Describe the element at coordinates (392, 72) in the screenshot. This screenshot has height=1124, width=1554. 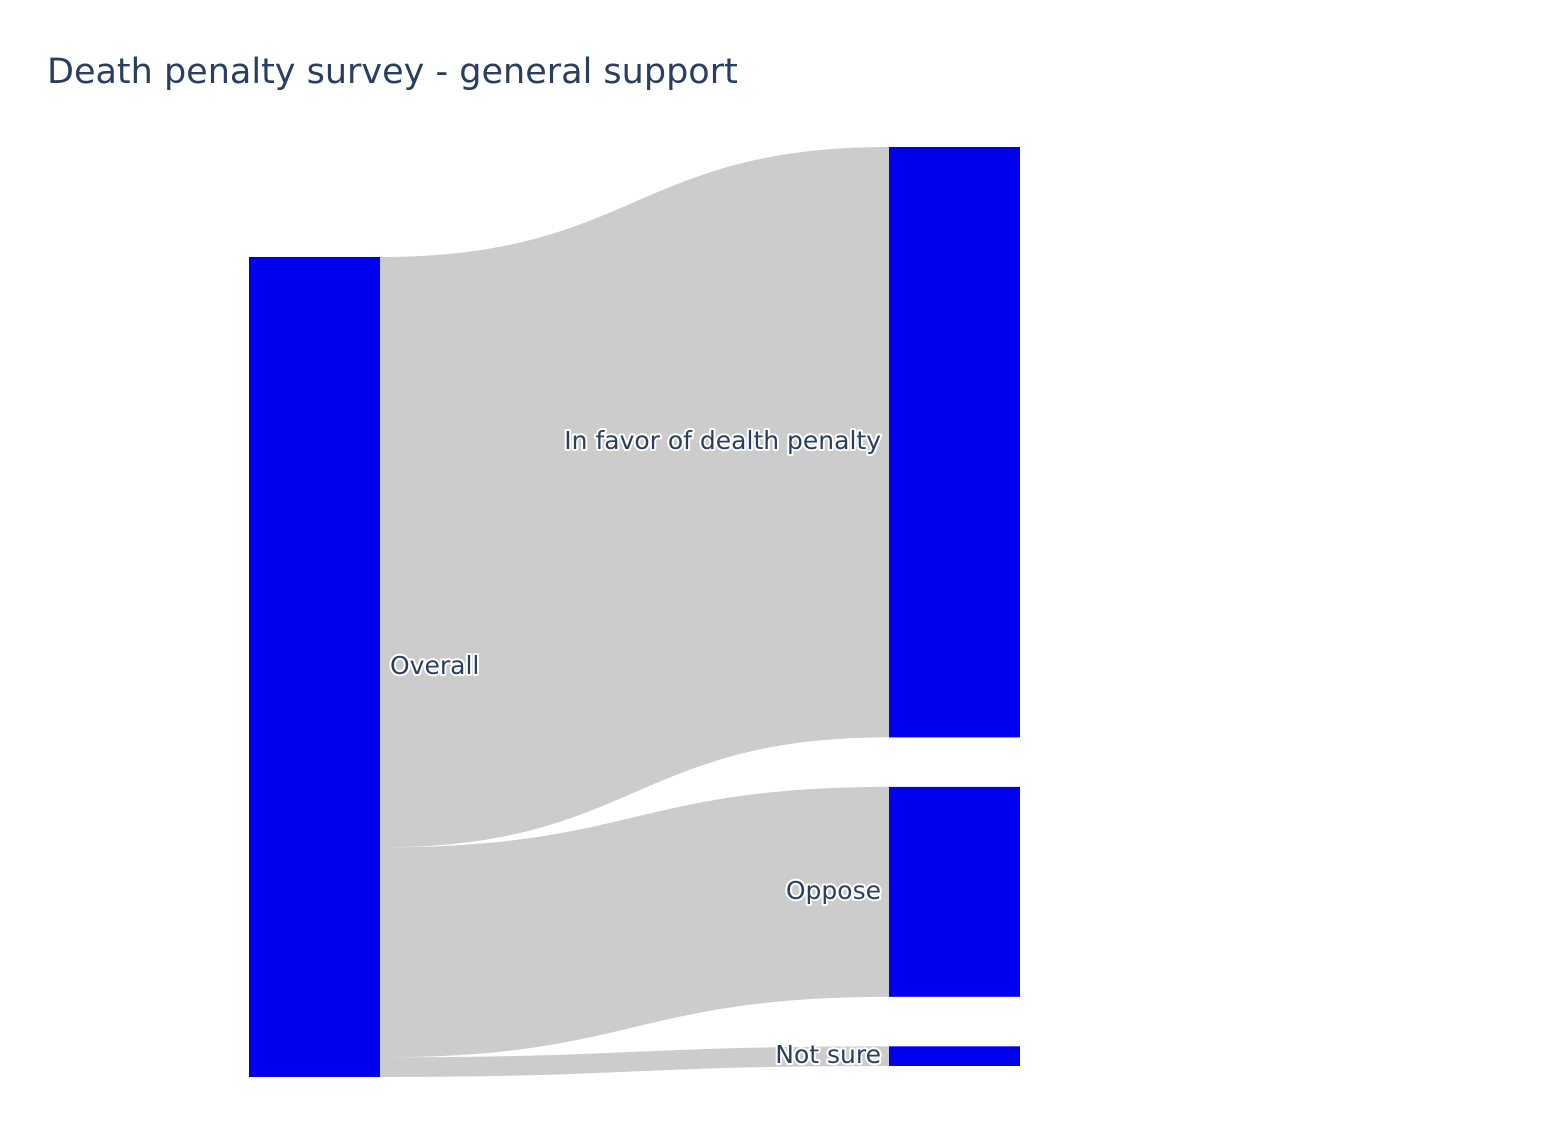
I see `chart-title: Death penalty survey - general support` at that location.